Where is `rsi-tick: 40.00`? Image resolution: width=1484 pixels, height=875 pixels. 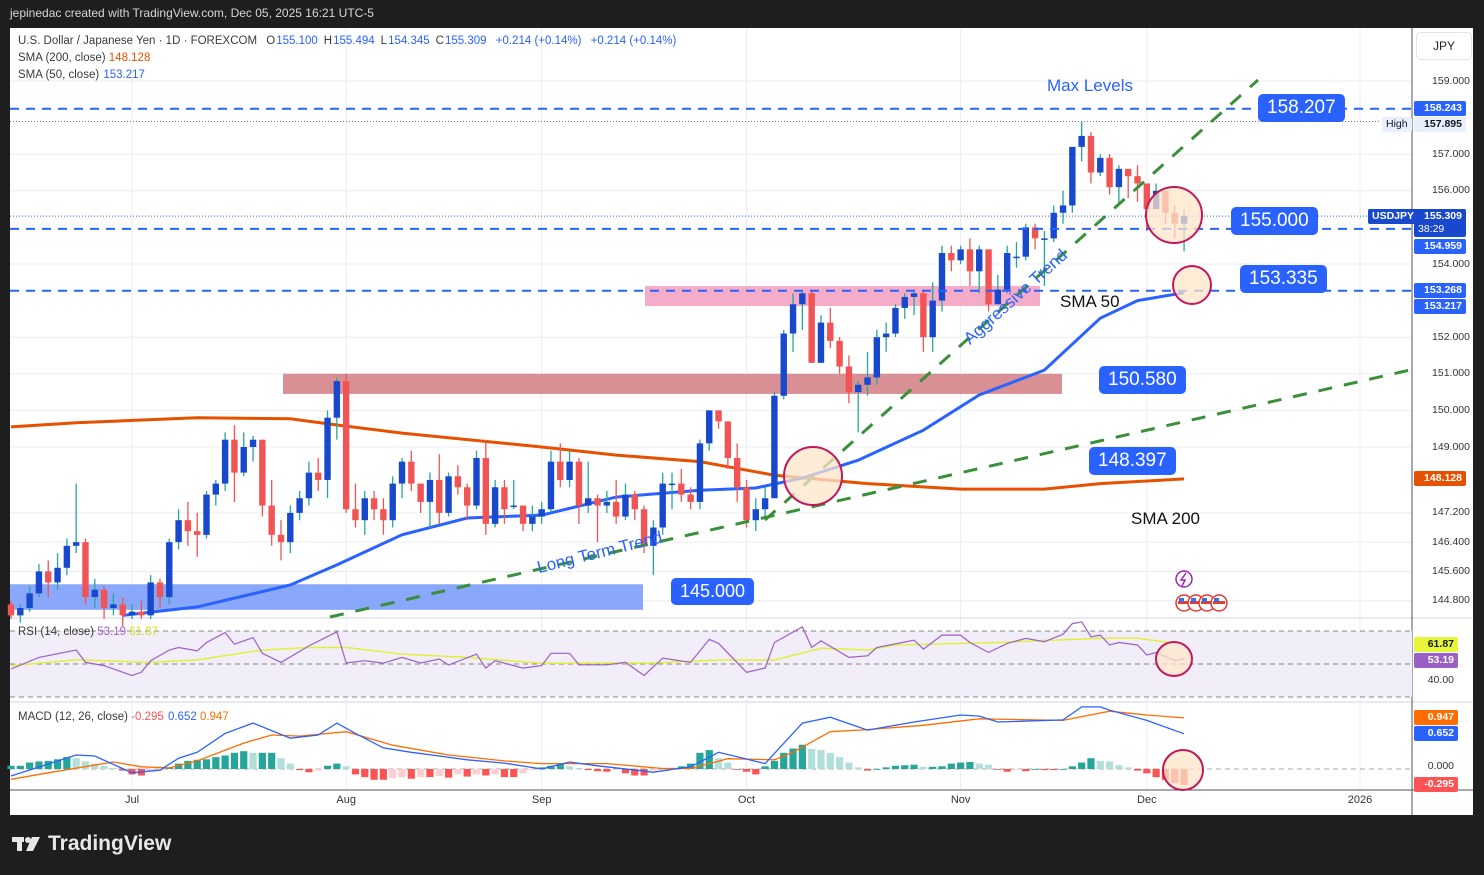
rsi-tick: 40.00 is located at coordinates (1440, 680).